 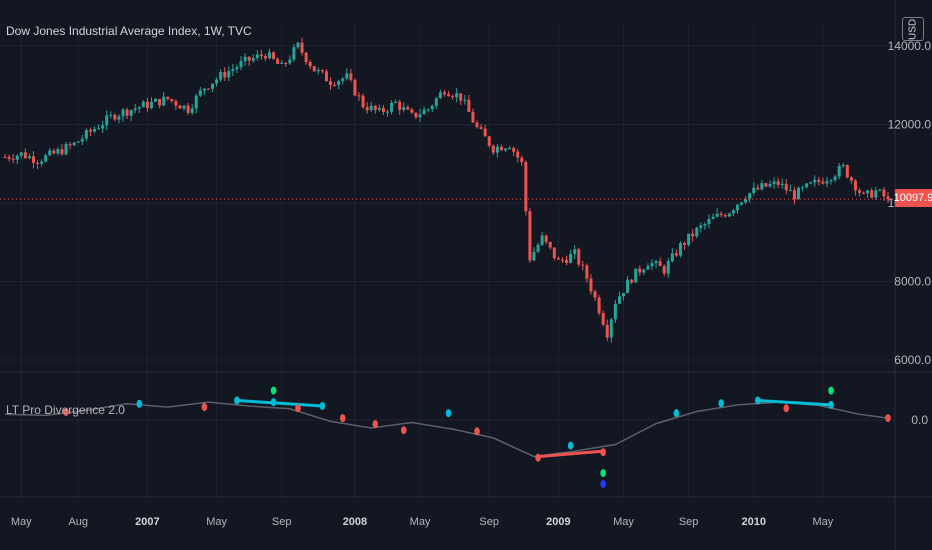 I want to click on signal-marker, so click(x=273, y=390).